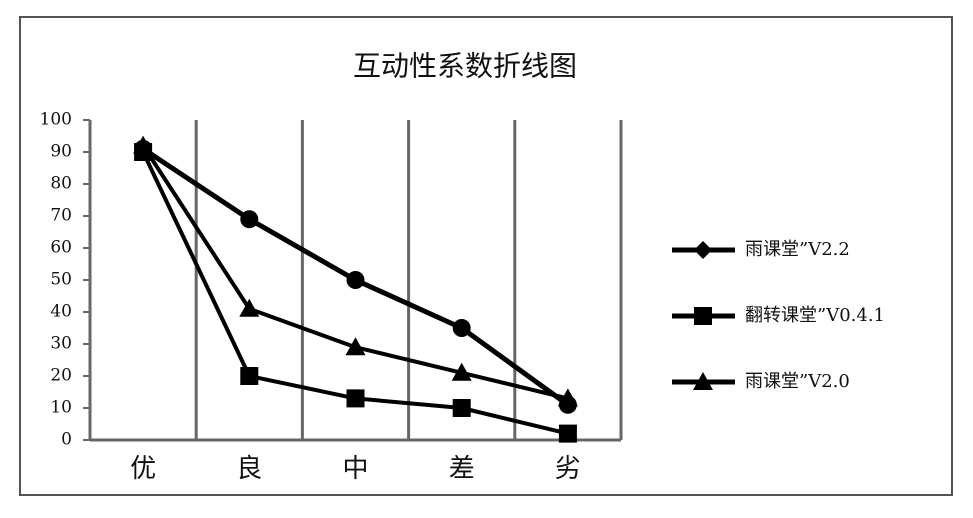 The width and height of the screenshot is (973, 518). What do you see at coordinates (61, 280) in the screenshot?
I see `y-tick-label: 50` at bounding box center [61, 280].